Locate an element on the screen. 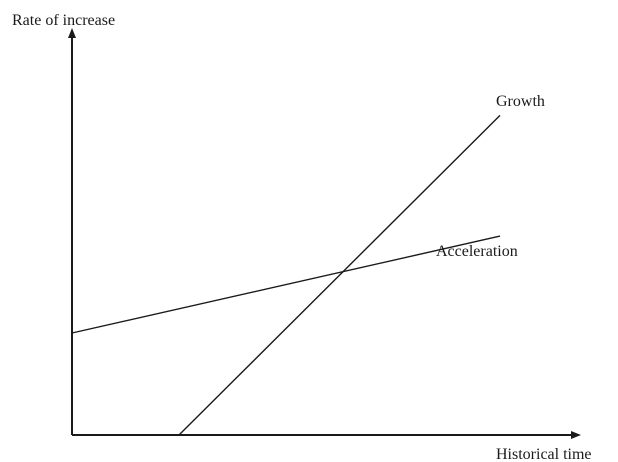  x-axis-label: Historical time is located at coordinates (544, 454).